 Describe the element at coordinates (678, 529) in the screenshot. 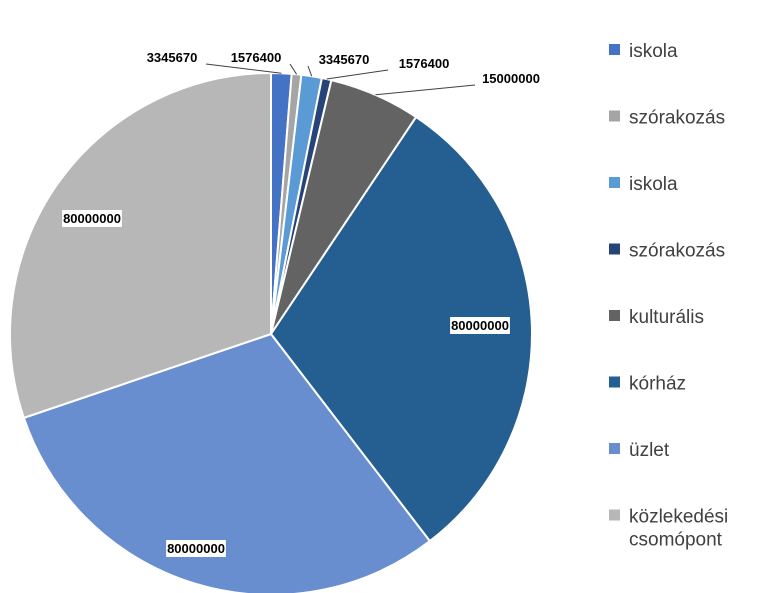

I see `legend-label-8: közlekedési csomópont` at that location.